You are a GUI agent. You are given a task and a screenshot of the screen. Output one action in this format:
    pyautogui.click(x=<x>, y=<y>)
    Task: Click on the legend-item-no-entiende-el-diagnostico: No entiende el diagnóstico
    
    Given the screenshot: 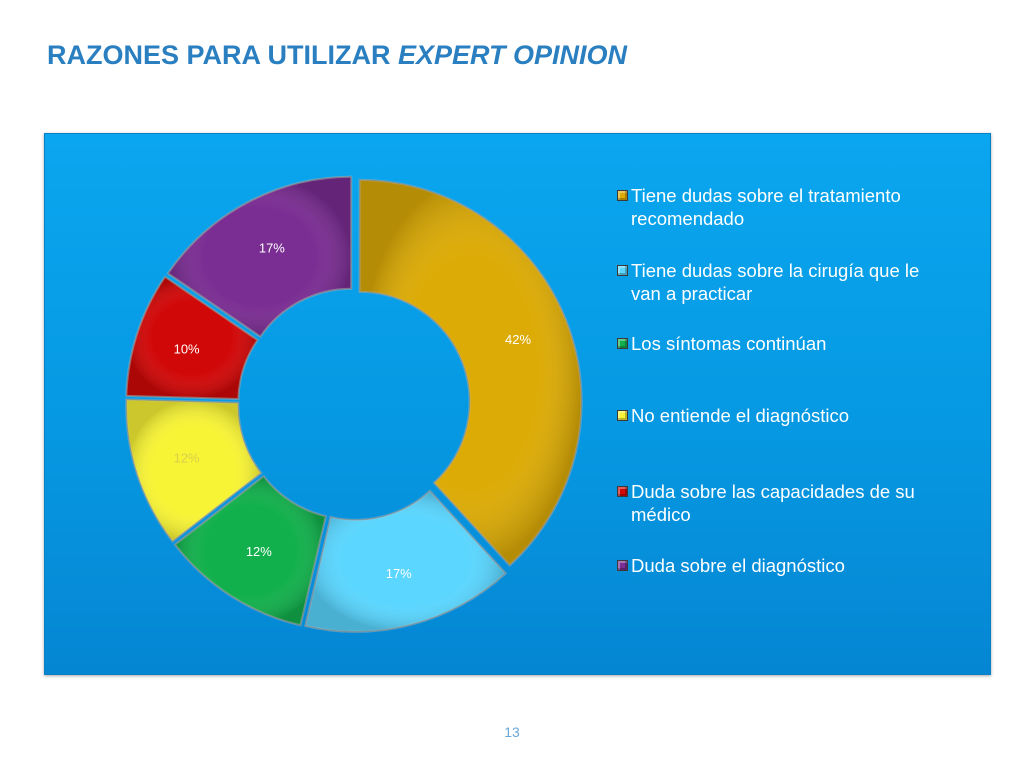 What is the action you would take?
    pyautogui.click(x=782, y=415)
    